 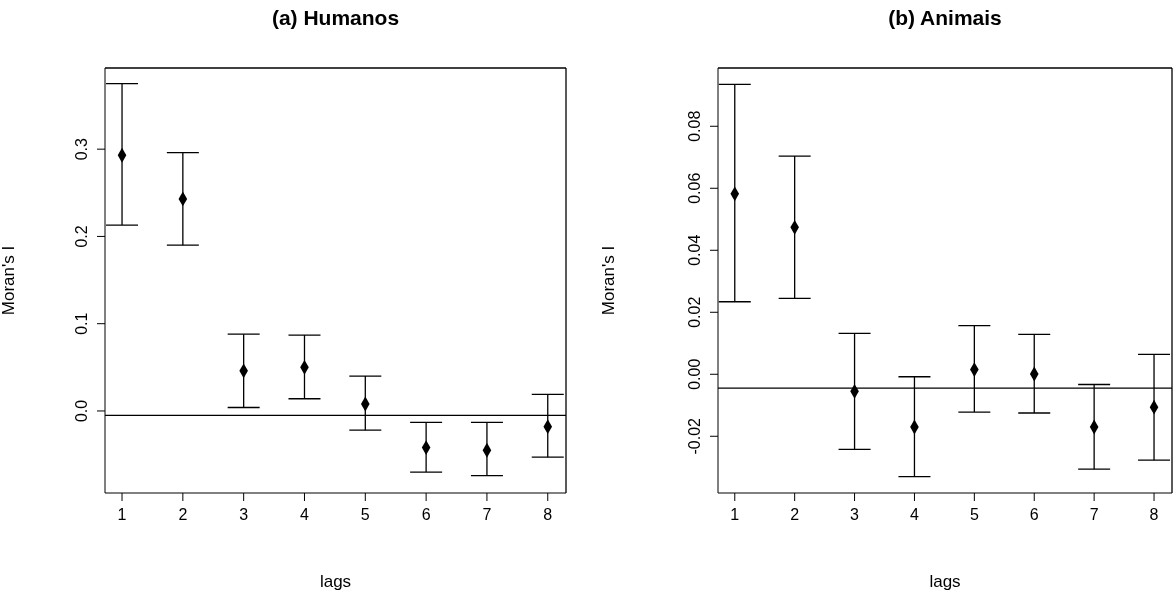 I want to click on chart-title: (b) Animais, so click(x=945, y=18).